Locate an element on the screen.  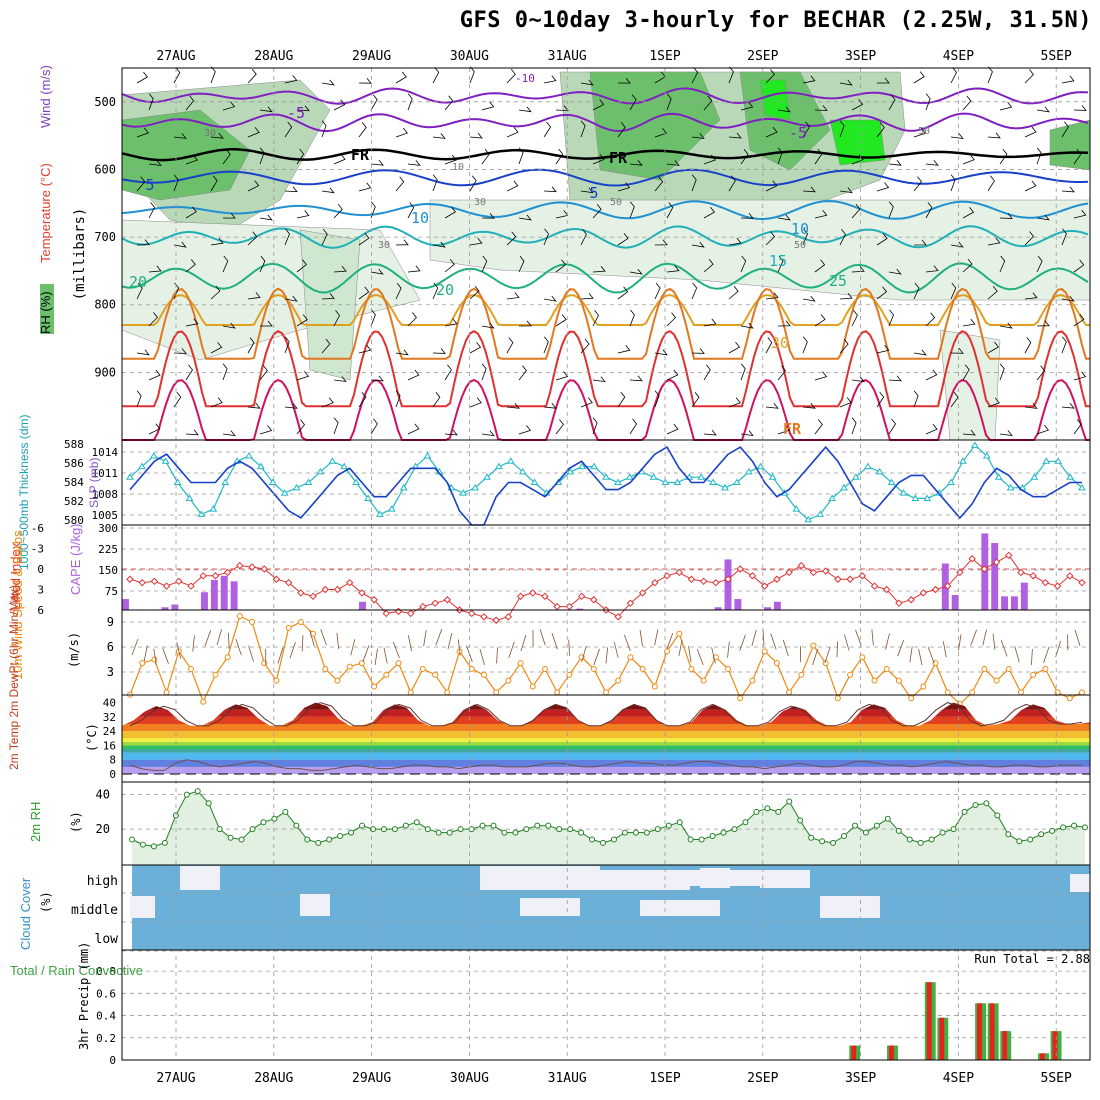
temp2m-label: 2m Temp 2m DewPt (6hr Min/Max) is located at coordinates (14, 677).